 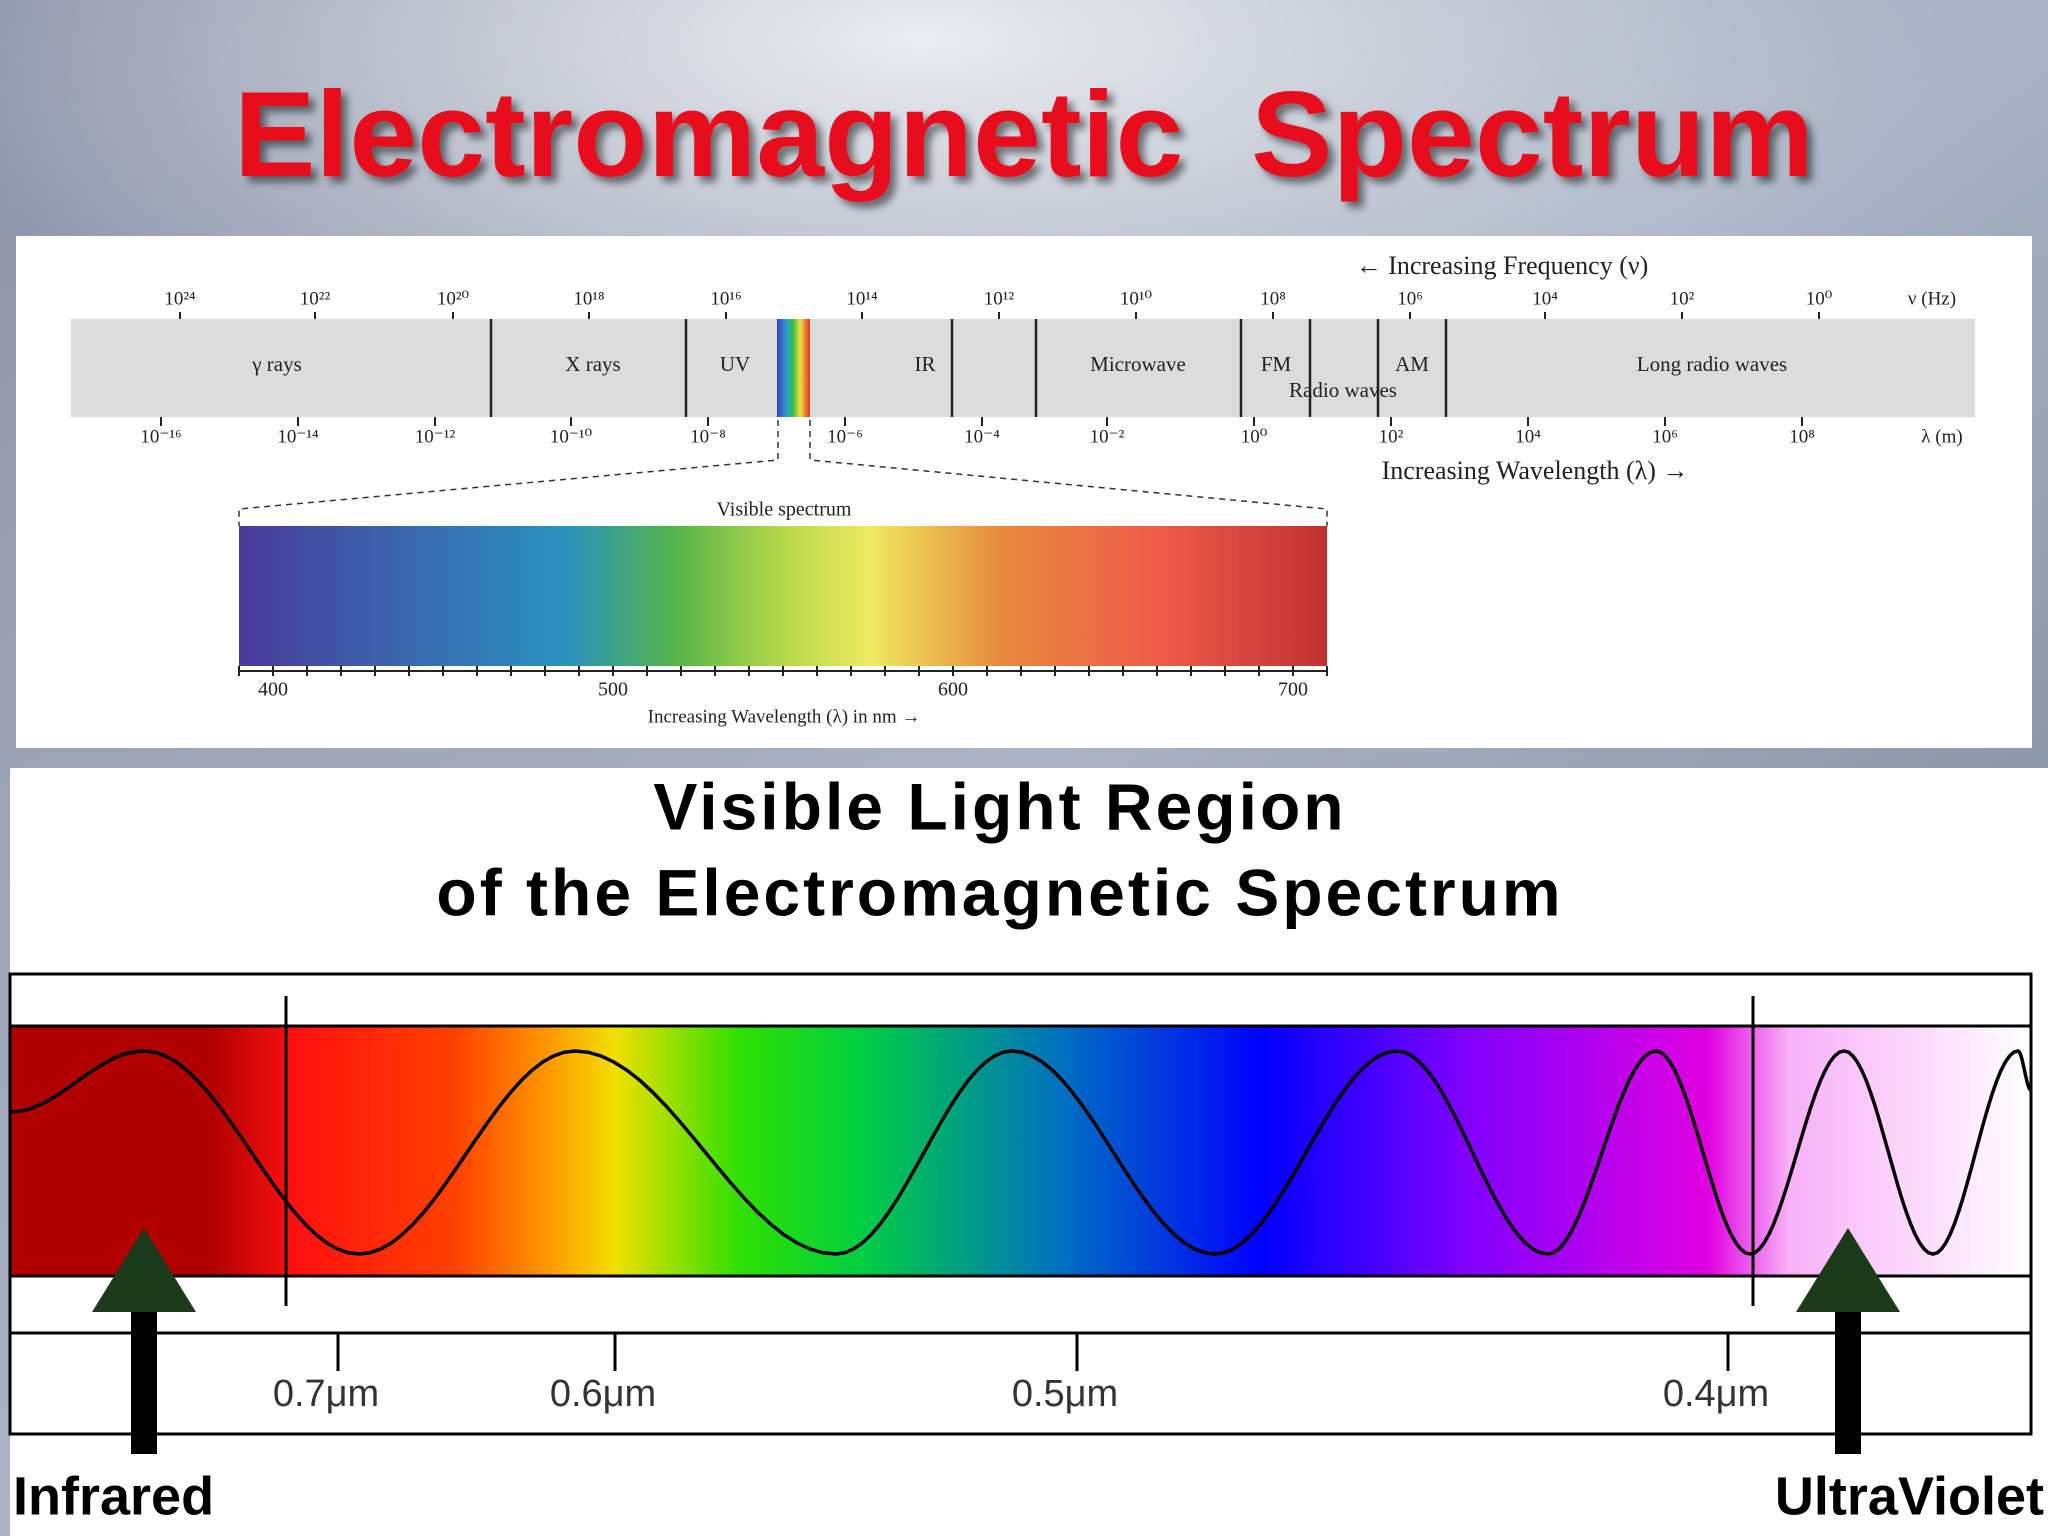 What do you see at coordinates (725, 298) in the screenshot?
I see `frequency-tick-label: 10¹⁶` at bounding box center [725, 298].